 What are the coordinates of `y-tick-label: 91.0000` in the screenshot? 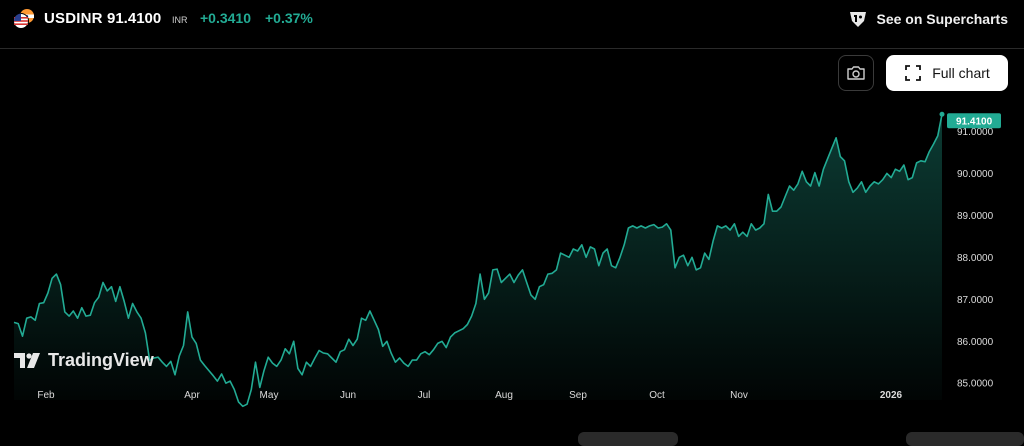 It's located at (975, 132).